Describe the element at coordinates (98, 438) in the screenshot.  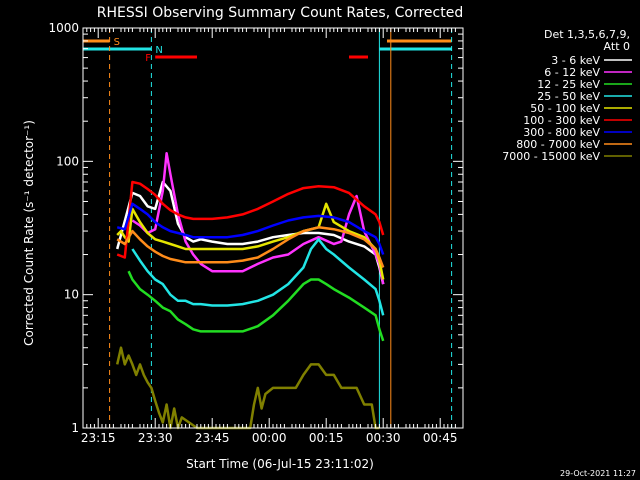
I see `x-tick-label: 23:15` at that location.